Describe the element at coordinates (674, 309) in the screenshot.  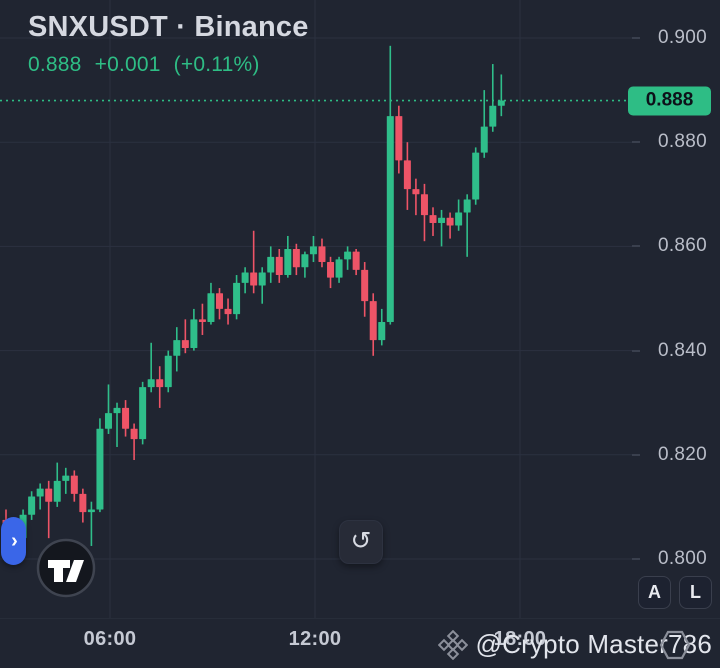
I see `price-axis: 0.888 0.900 0.880 0.860 0.840 0.820 0.800` at that location.